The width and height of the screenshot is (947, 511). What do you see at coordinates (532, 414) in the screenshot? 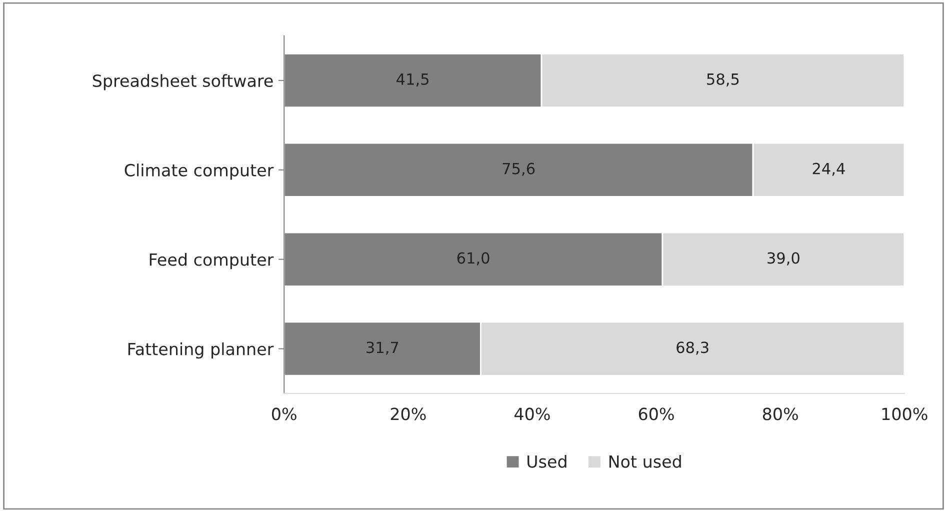
I see `x-tick-label: 40%` at bounding box center [532, 414].